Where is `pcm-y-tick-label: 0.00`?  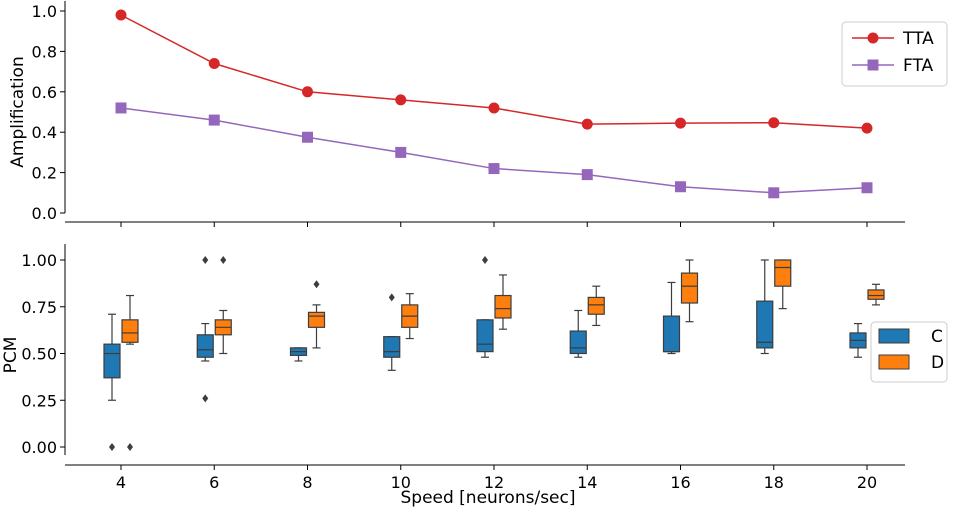
pcm-y-tick-label: 0.00 is located at coordinates (39, 447).